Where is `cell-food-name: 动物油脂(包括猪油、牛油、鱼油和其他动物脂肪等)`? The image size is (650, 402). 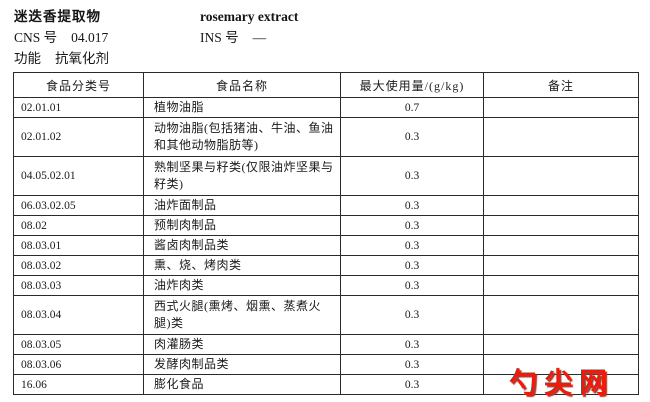
cell-food-name: 动物油脂(包括猪油、牛油、鱼油和其他动物脂肪等) is located at coordinates (242, 137).